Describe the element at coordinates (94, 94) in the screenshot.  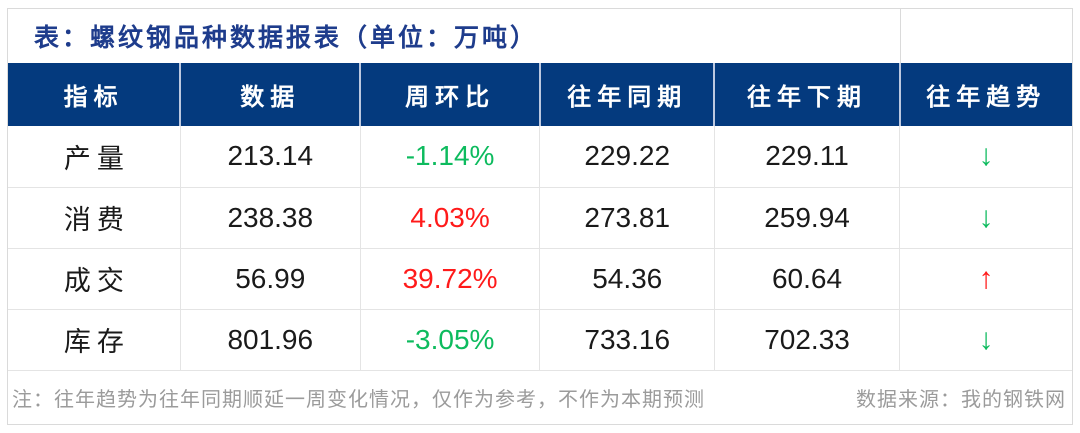
I see `header-indicator: 指标` at that location.